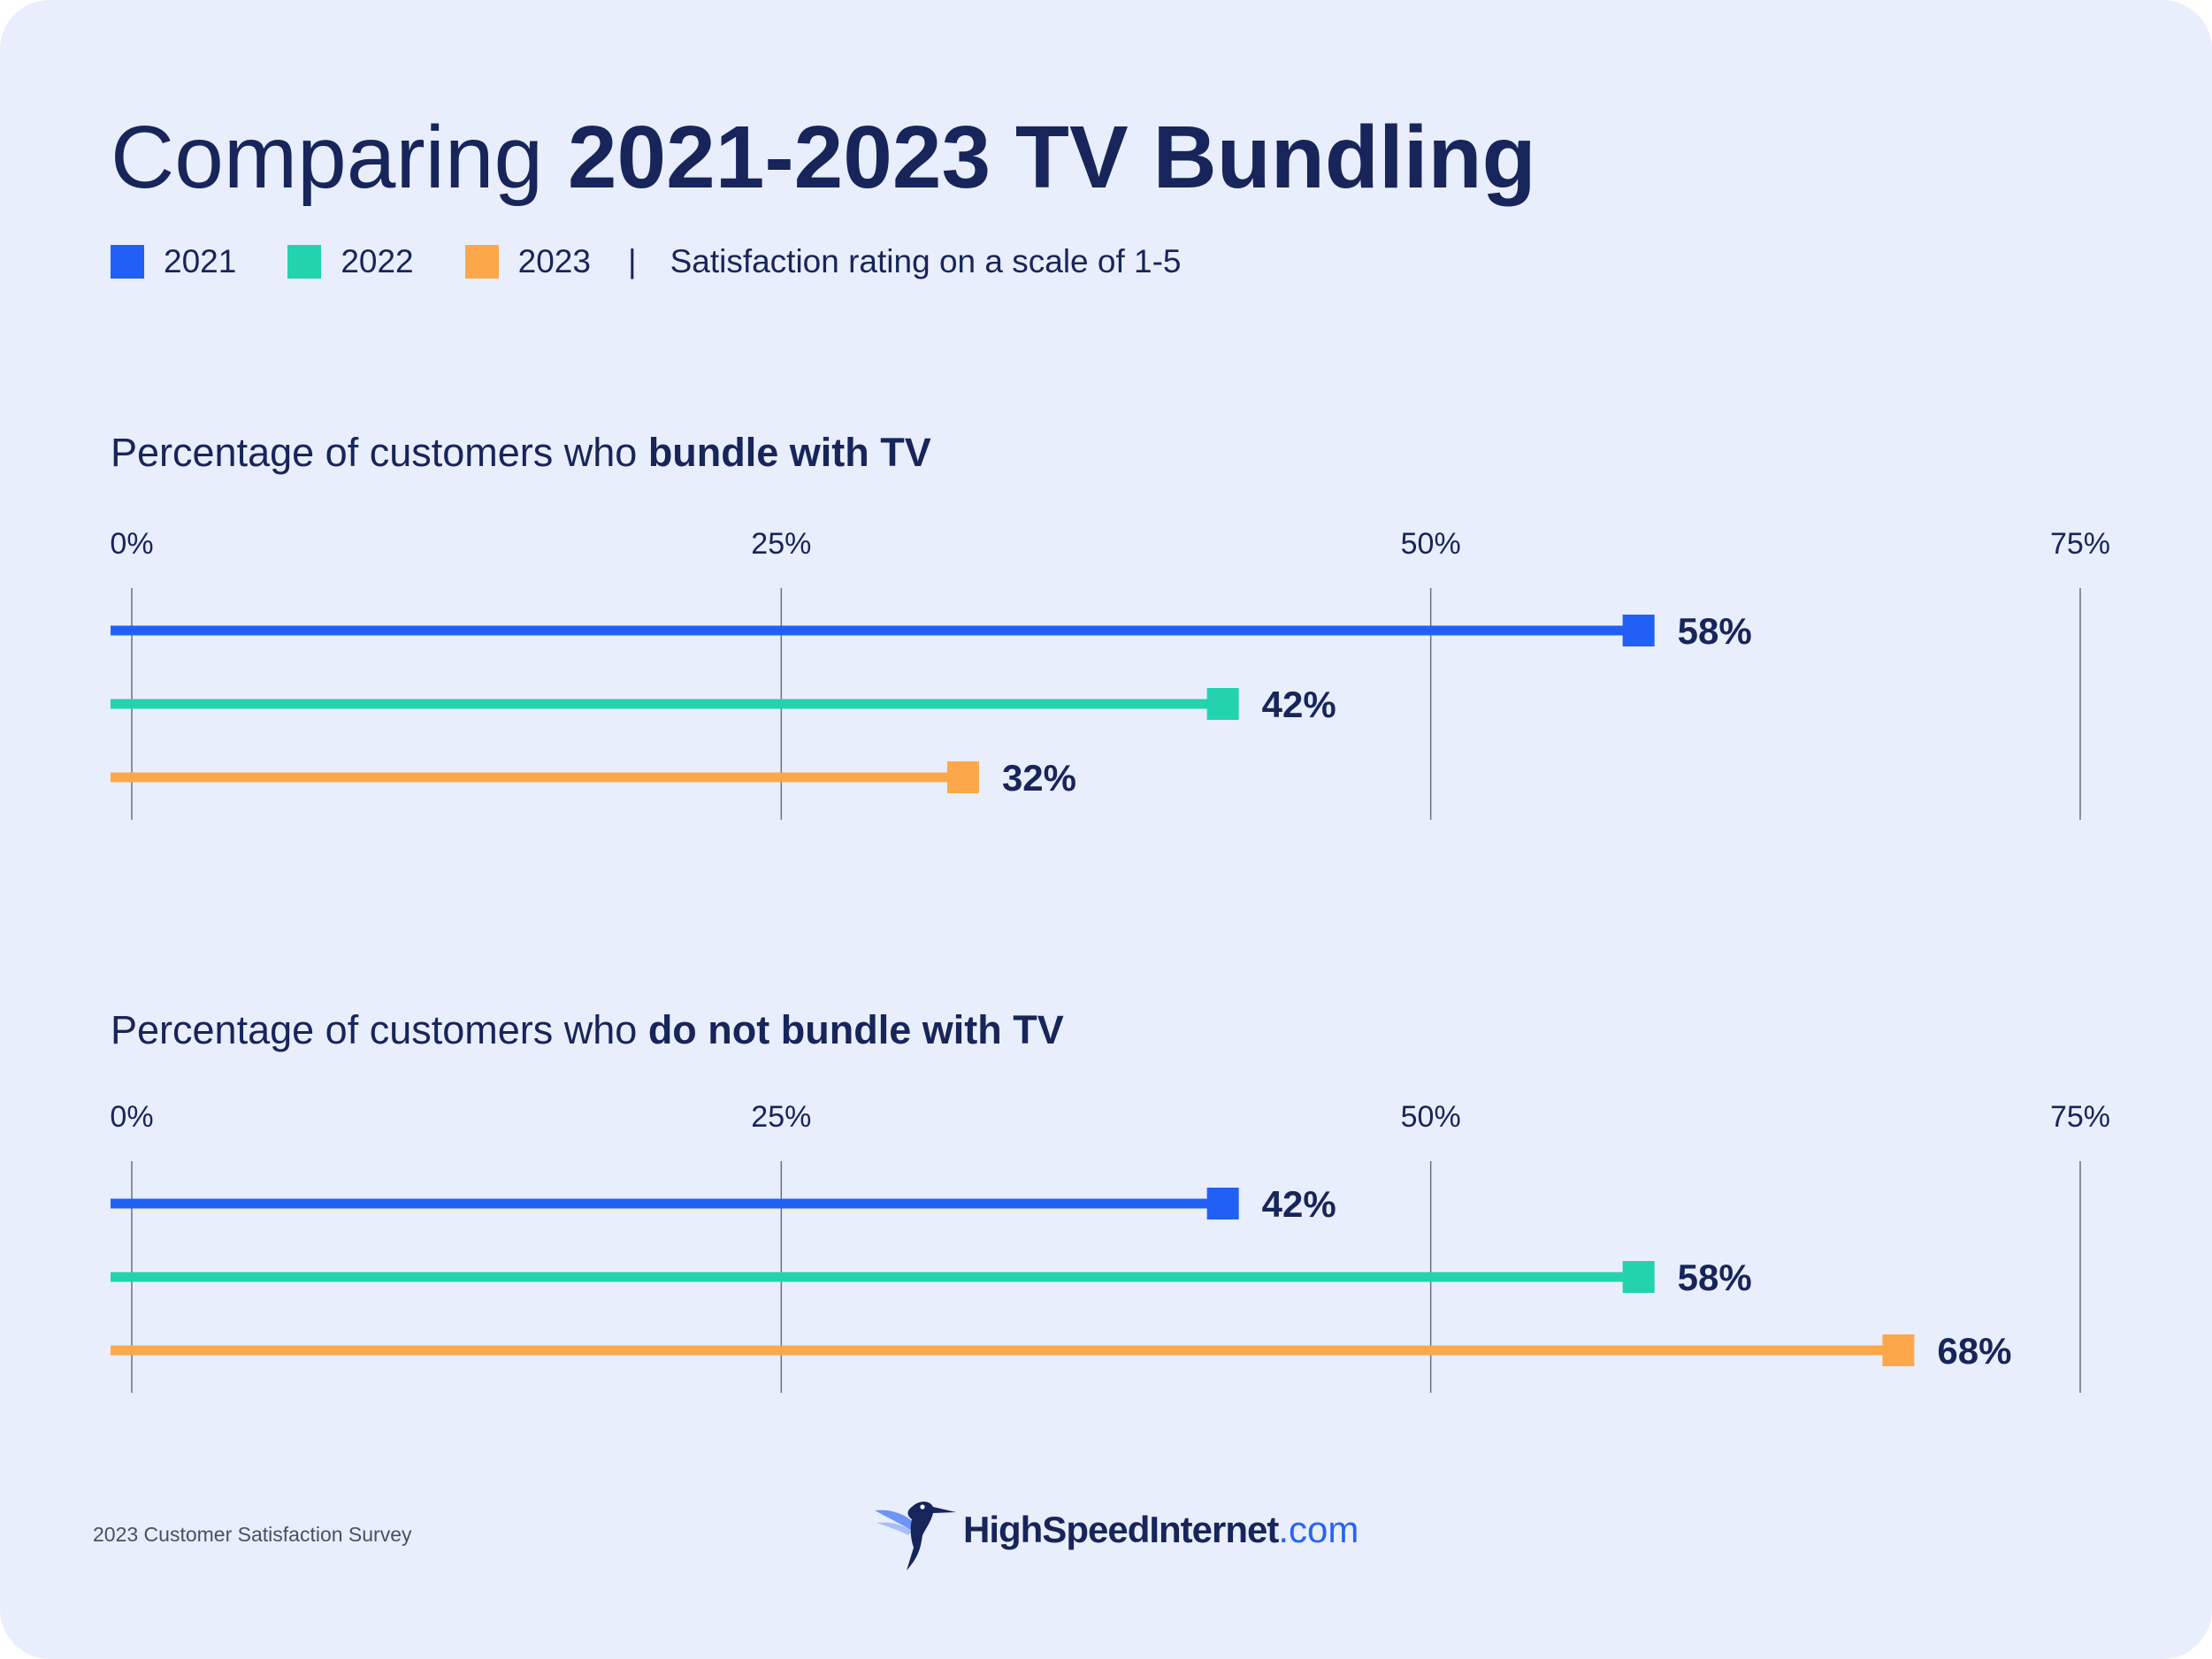 The width and height of the screenshot is (2212, 1659). I want to click on legend-swatch-2022, so click(304, 262).